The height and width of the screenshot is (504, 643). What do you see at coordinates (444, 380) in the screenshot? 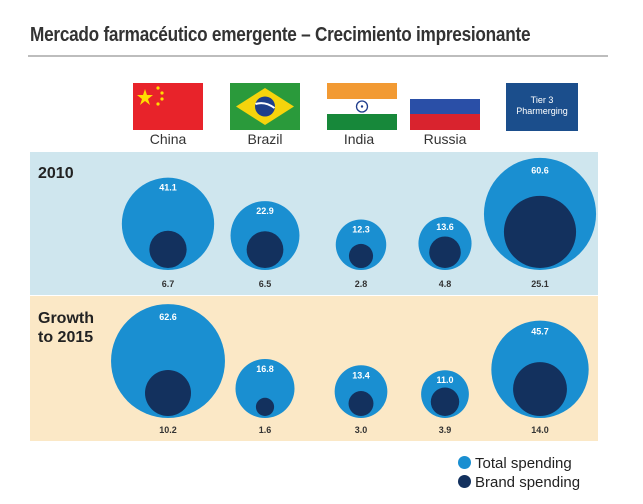
I see `total-label-russia-growth: 11.0` at bounding box center [444, 380].